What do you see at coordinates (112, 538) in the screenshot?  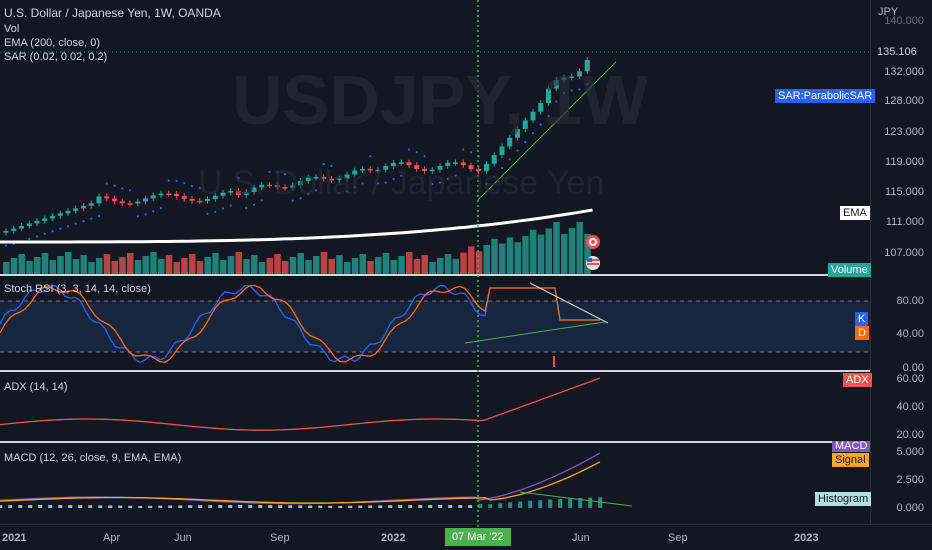 I see `time-tick: Apr` at bounding box center [112, 538].